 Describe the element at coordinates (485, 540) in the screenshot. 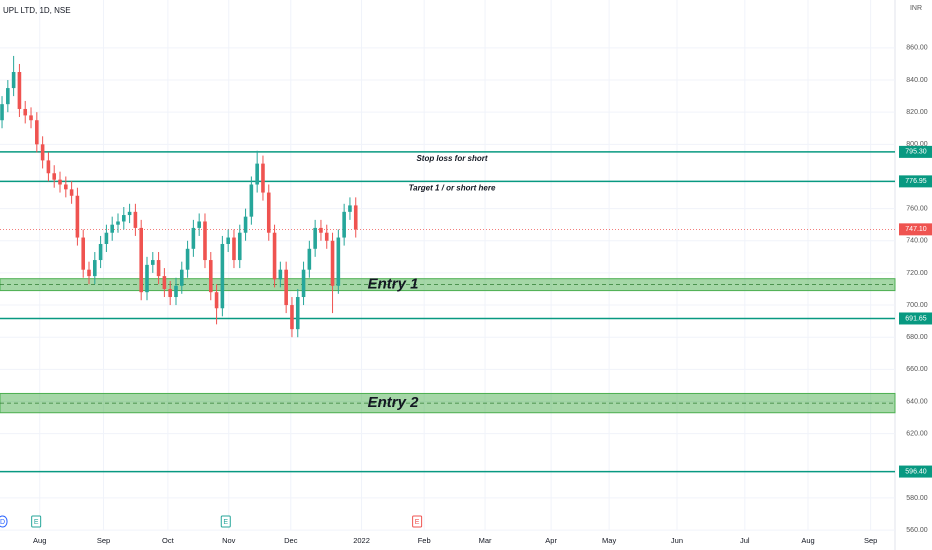

I see `x-tick-label: Mar` at that location.